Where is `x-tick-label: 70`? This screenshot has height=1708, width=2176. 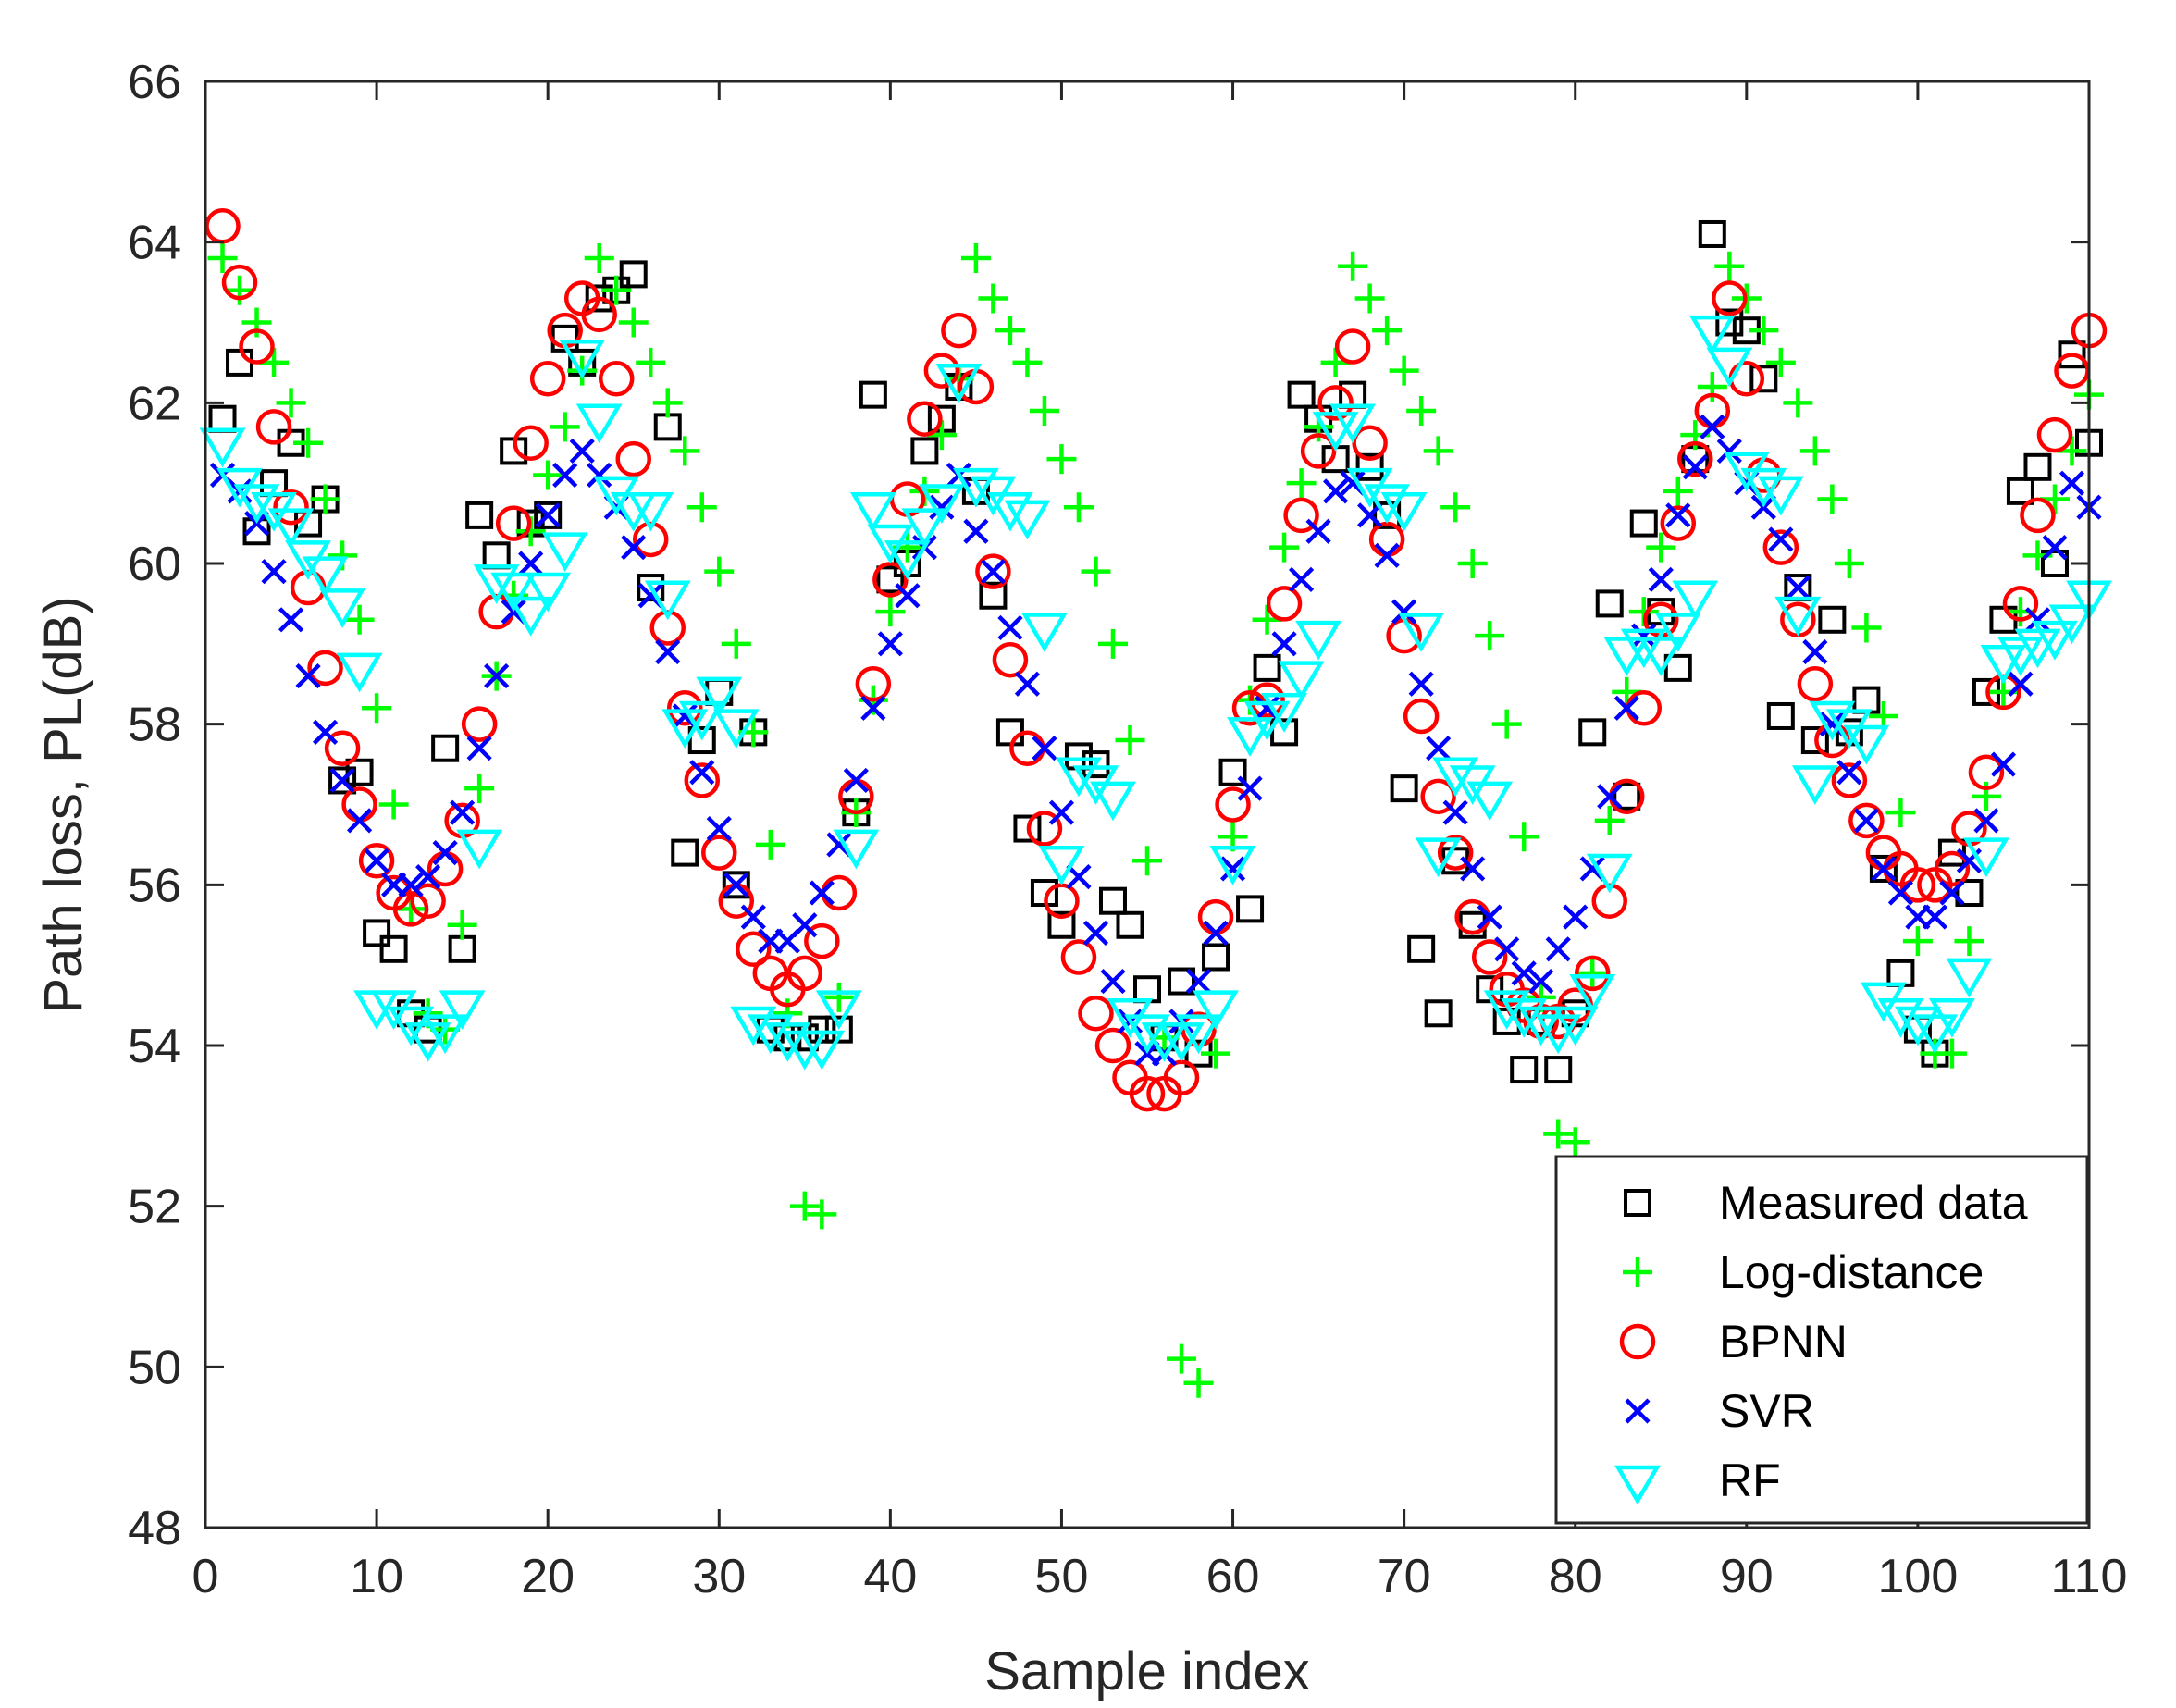 x-tick-label: 70 is located at coordinates (1404, 1576).